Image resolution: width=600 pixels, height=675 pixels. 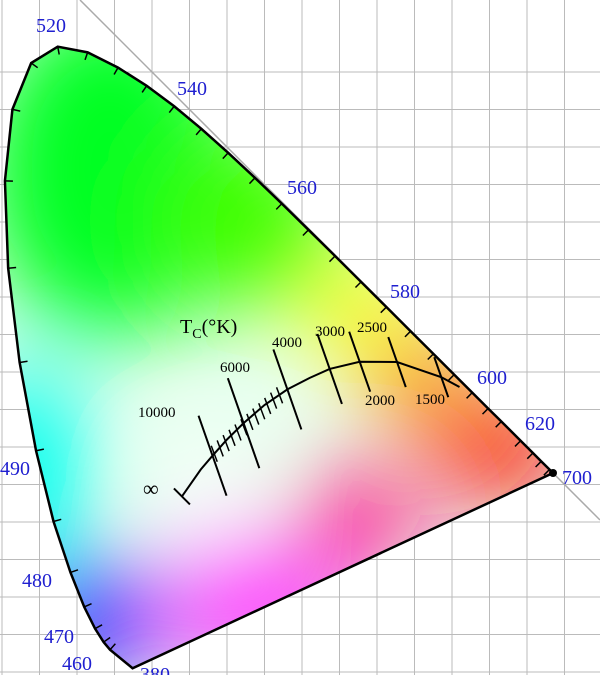 What do you see at coordinates (405, 292) in the screenshot?
I see `wavelength-label: 580` at bounding box center [405, 292].